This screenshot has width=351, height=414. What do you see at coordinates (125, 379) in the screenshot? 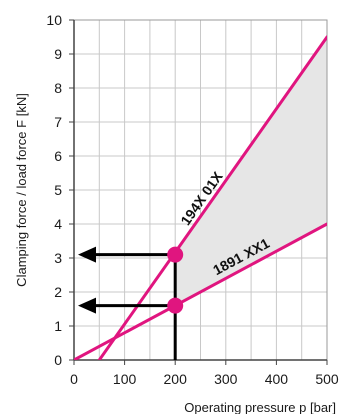
I see `x-tick-label: 100` at bounding box center [125, 379].